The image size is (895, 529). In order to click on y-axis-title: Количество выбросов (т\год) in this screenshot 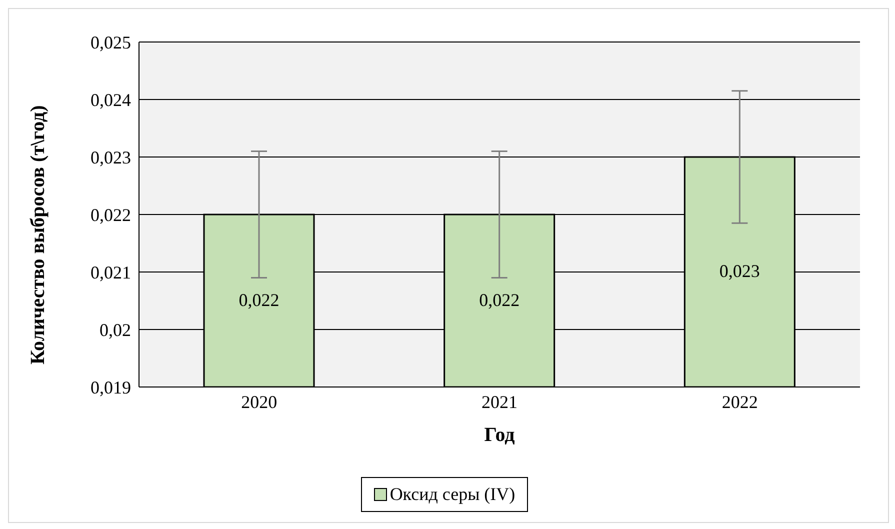, I will do `click(38, 234)`.